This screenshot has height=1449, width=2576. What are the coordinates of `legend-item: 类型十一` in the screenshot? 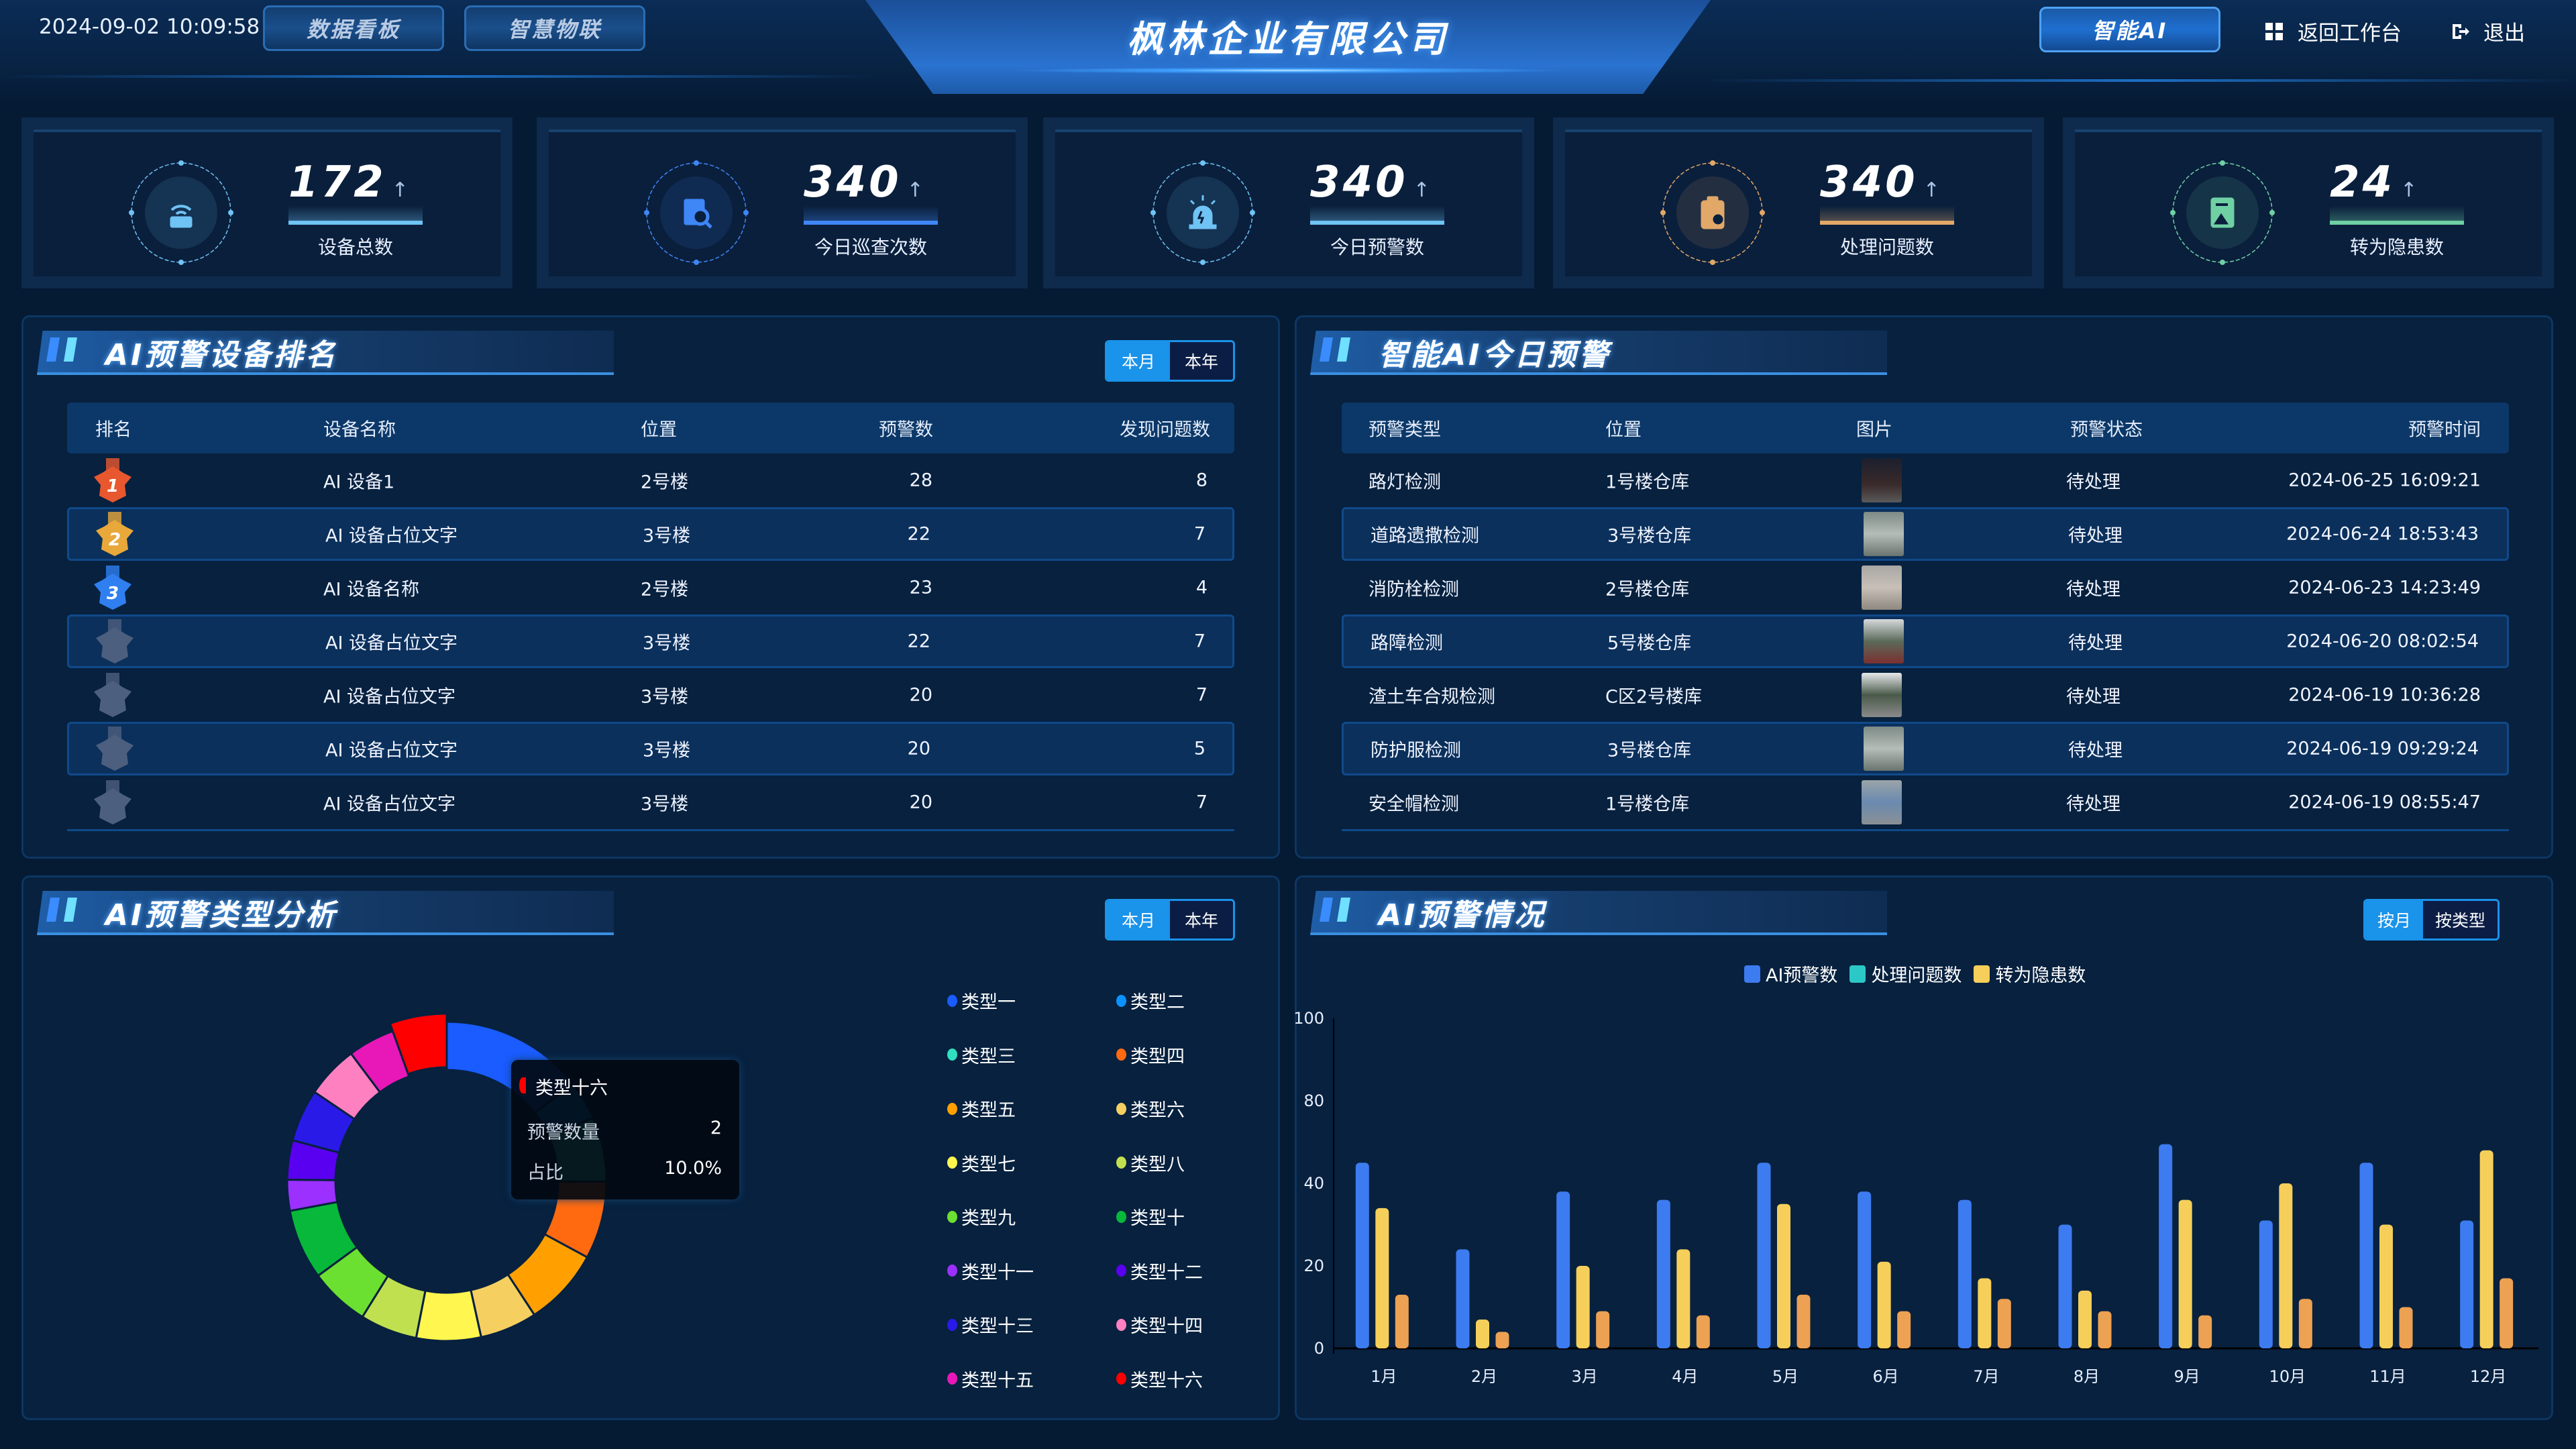 It's located at (990, 1271).